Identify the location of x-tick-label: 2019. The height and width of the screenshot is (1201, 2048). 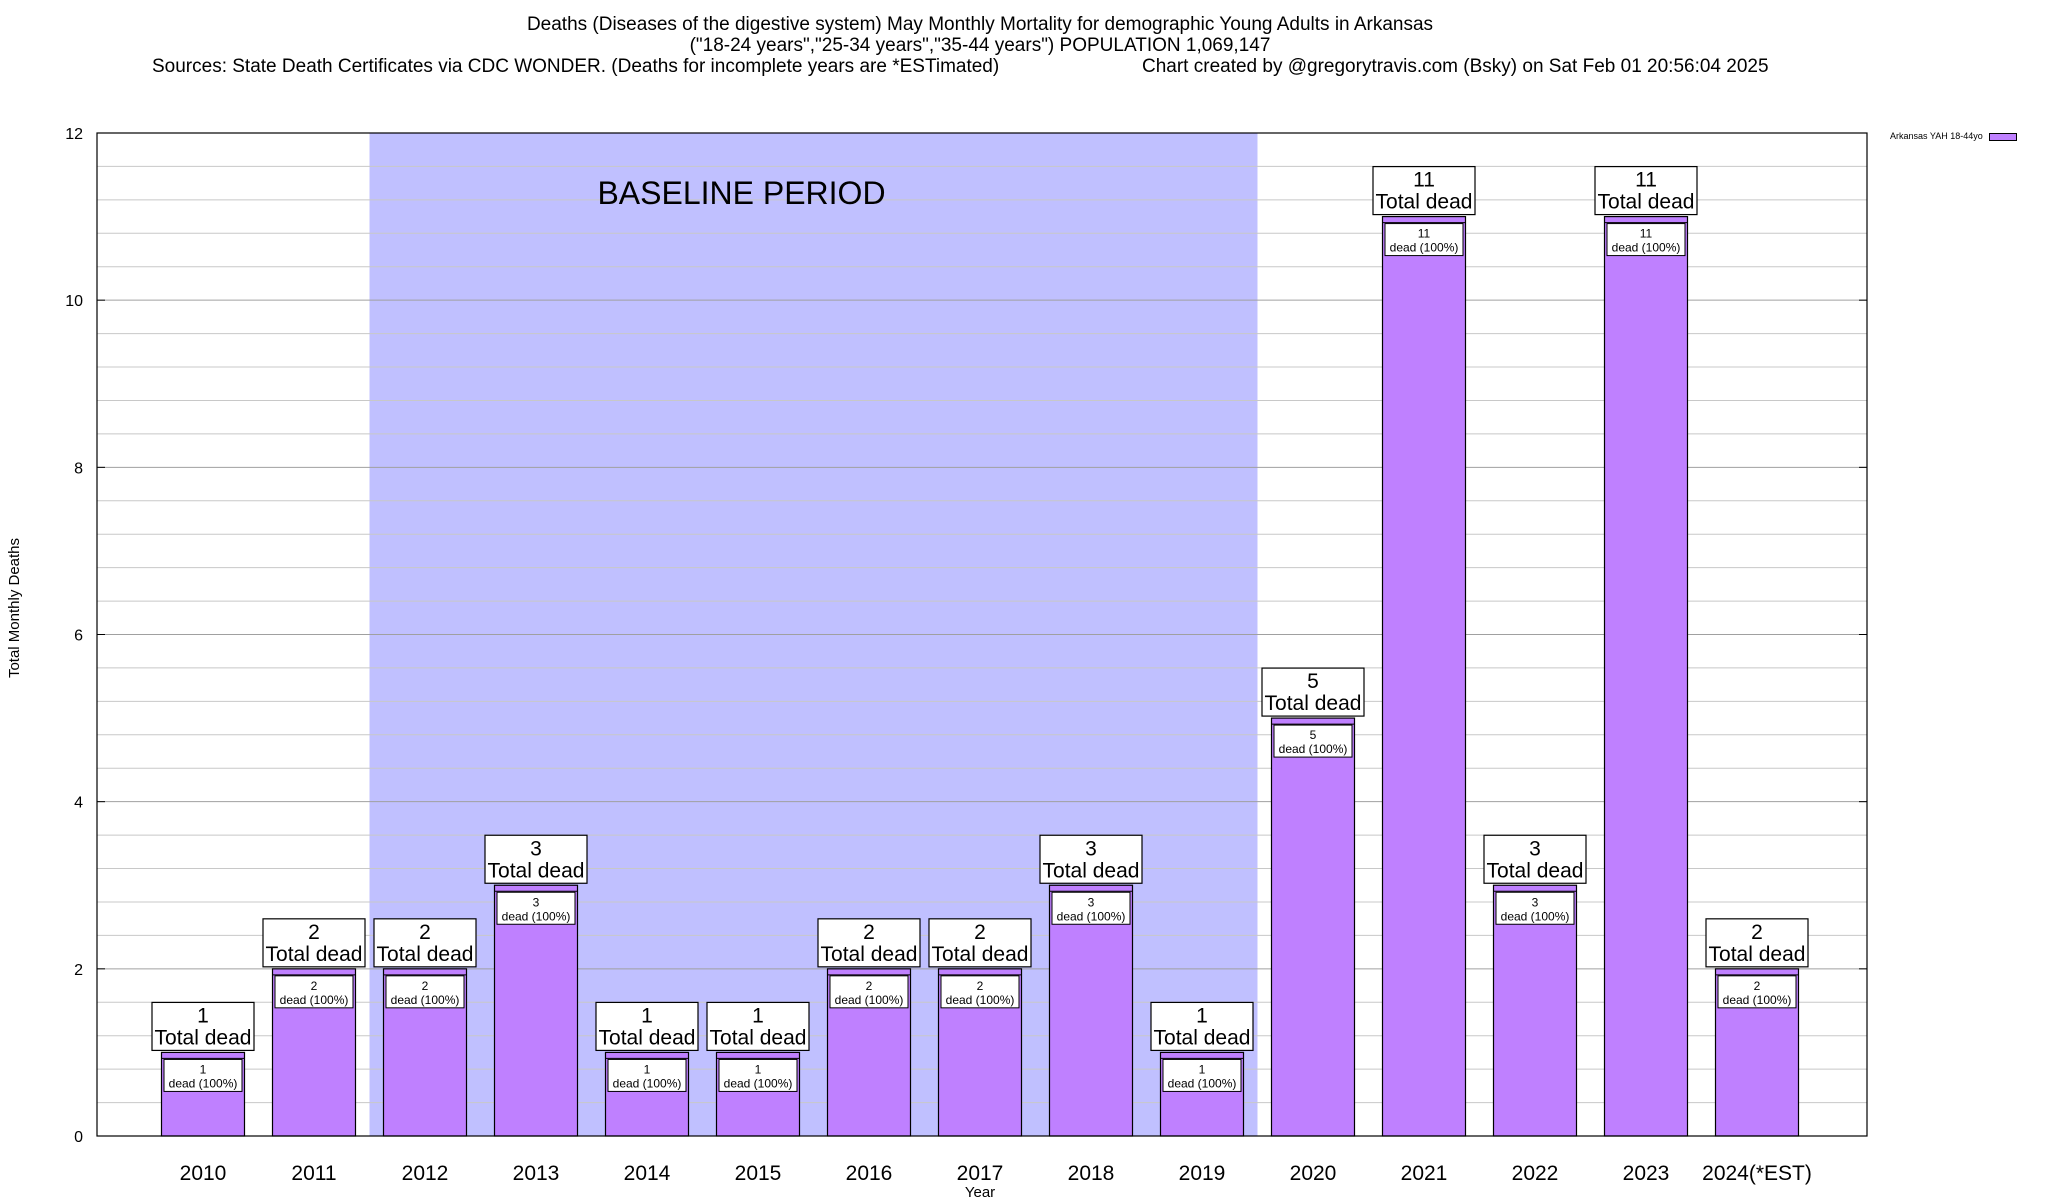
(1202, 1173).